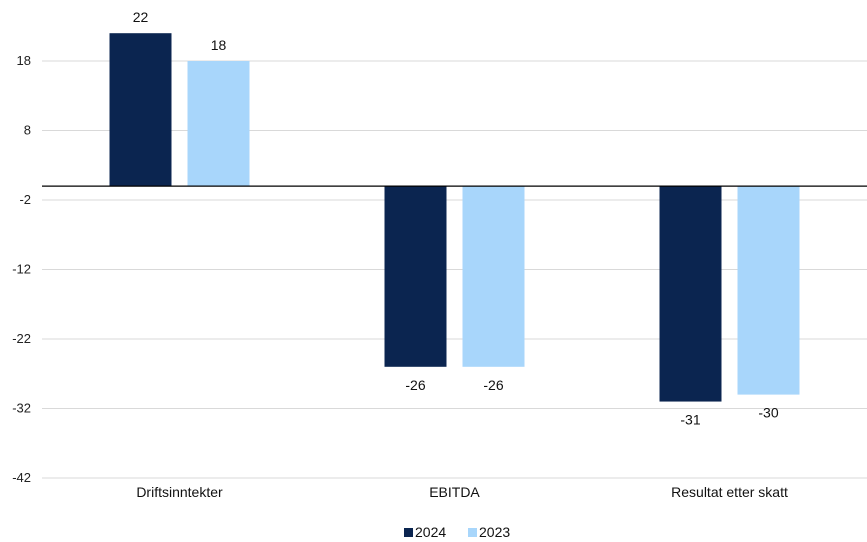 The width and height of the screenshot is (867, 542). What do you see at coordinates (27, 130) in the screenshot?
I see `y-tick-label: 8` at bounding box center [27, 130].